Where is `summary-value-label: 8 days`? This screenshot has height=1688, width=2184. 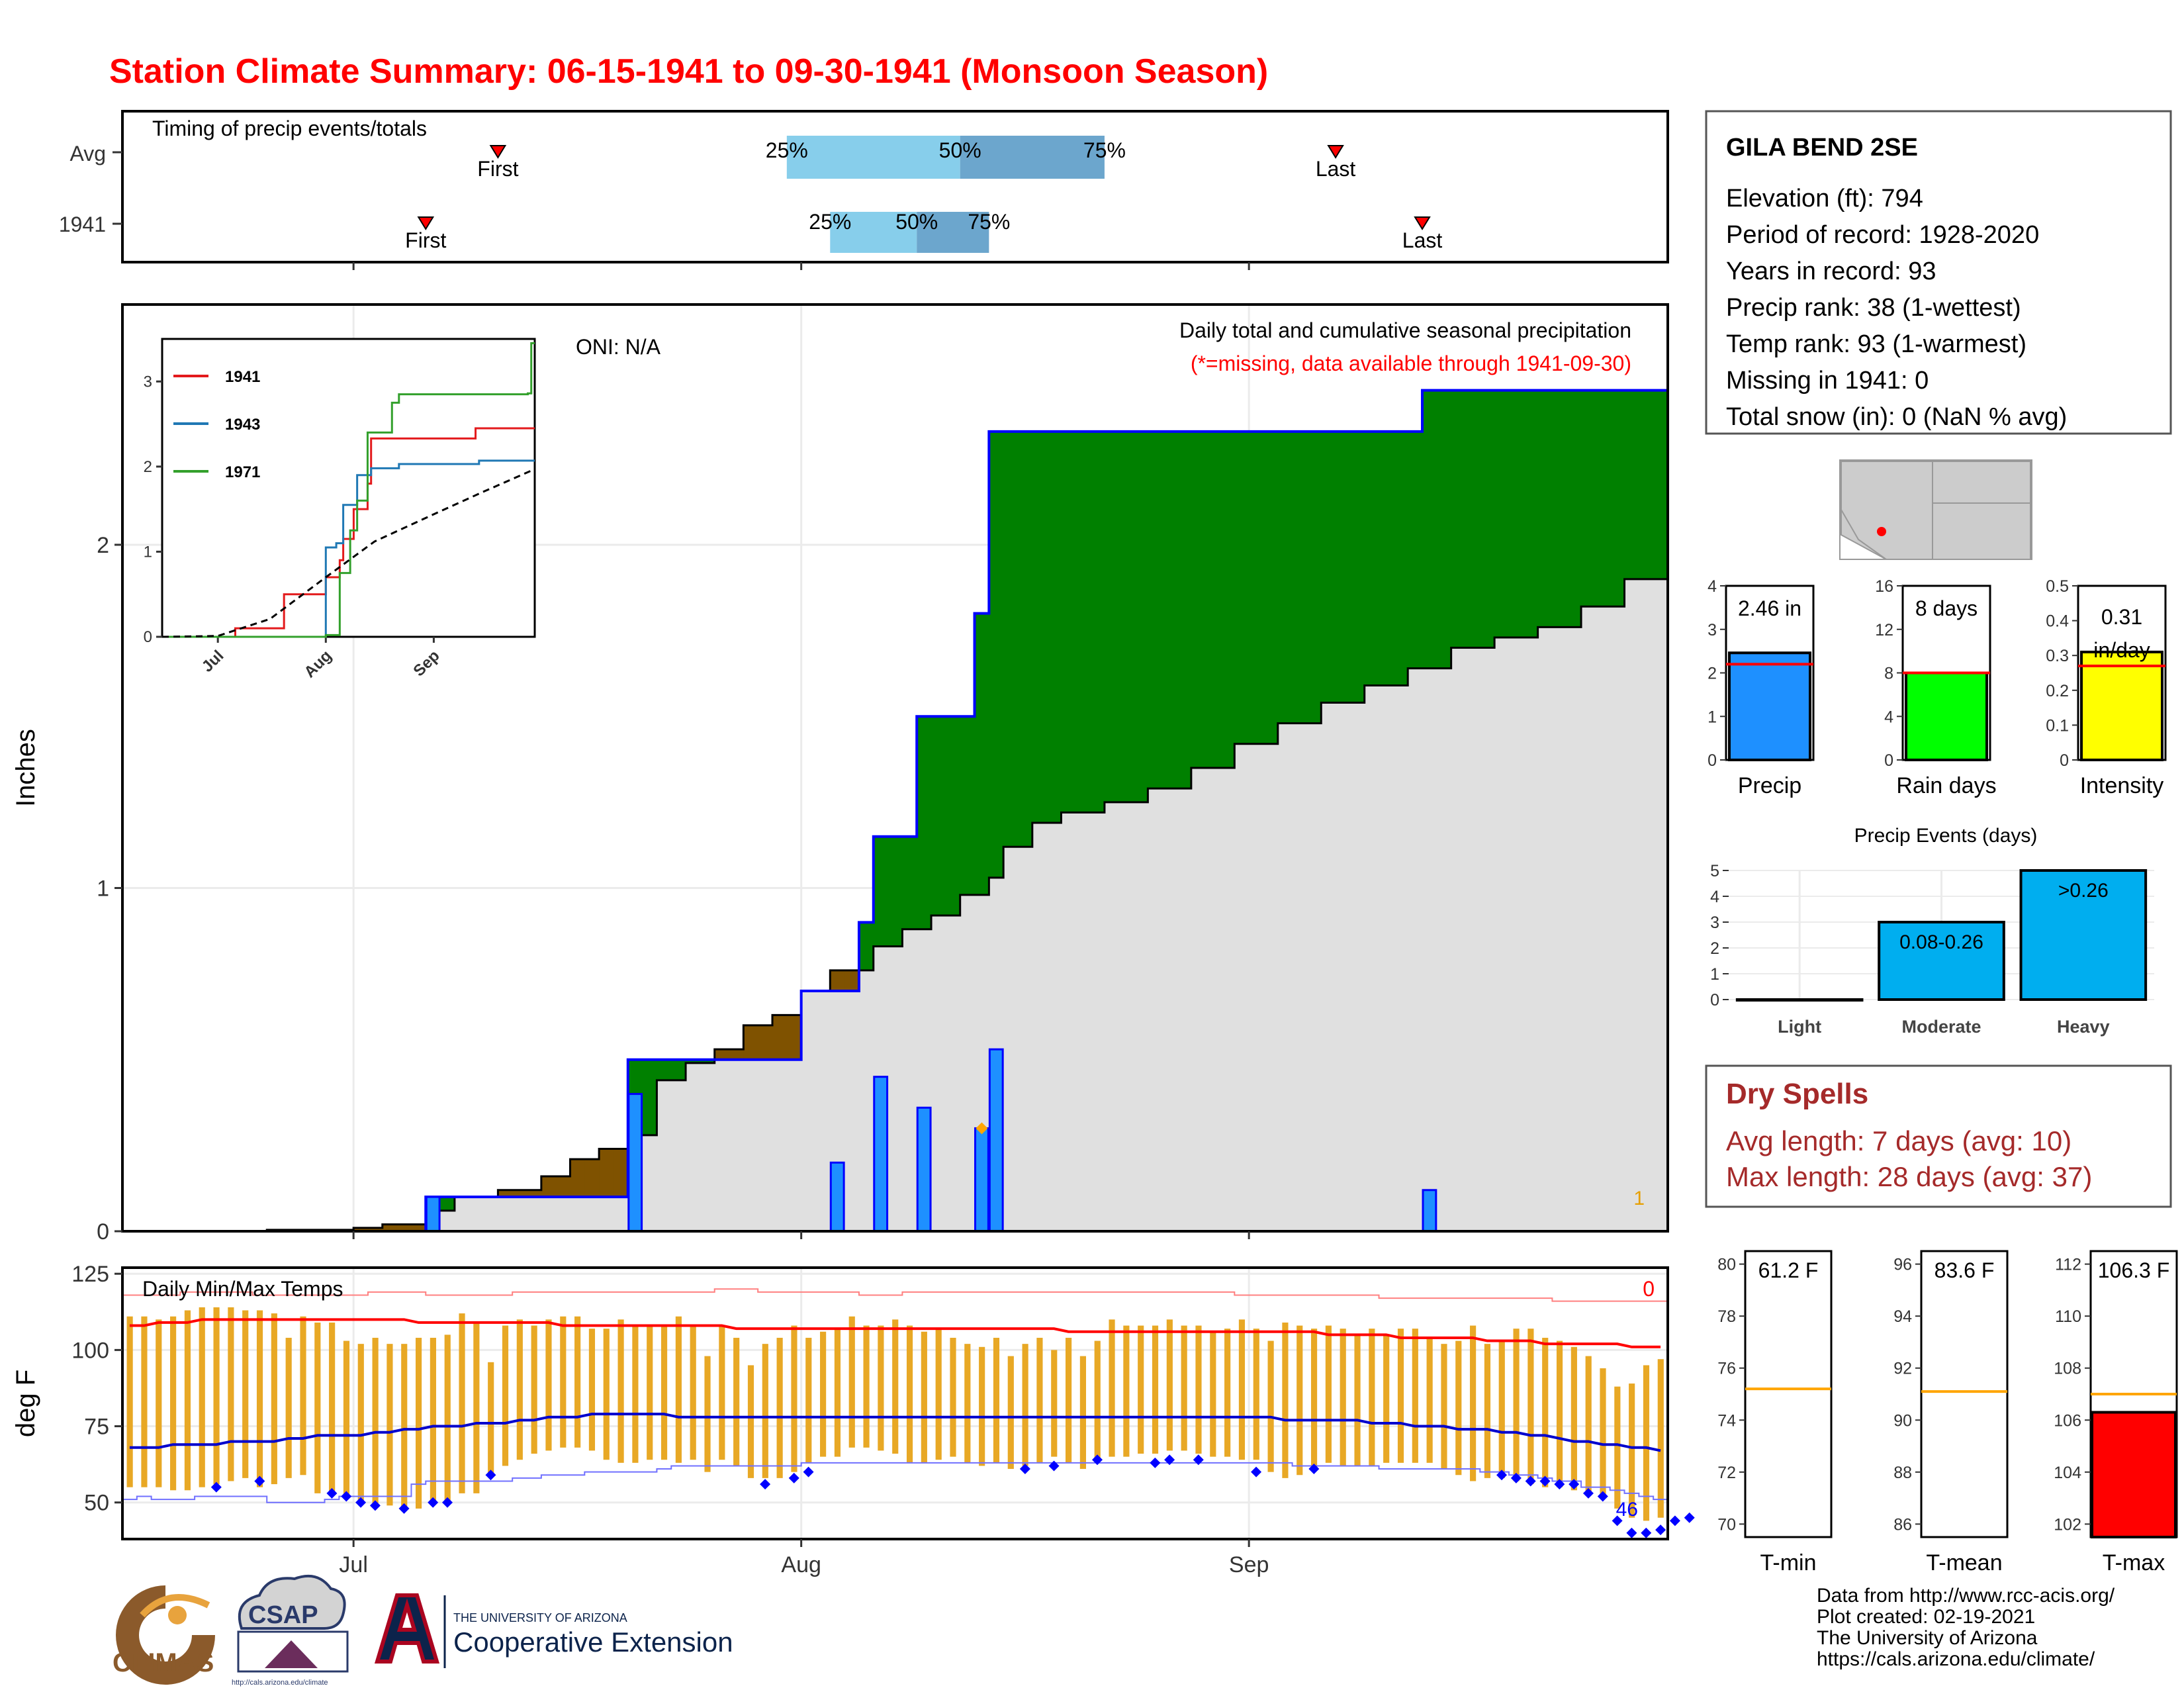
summary-value-label: 8 days is located at coordinates (1946, 608).